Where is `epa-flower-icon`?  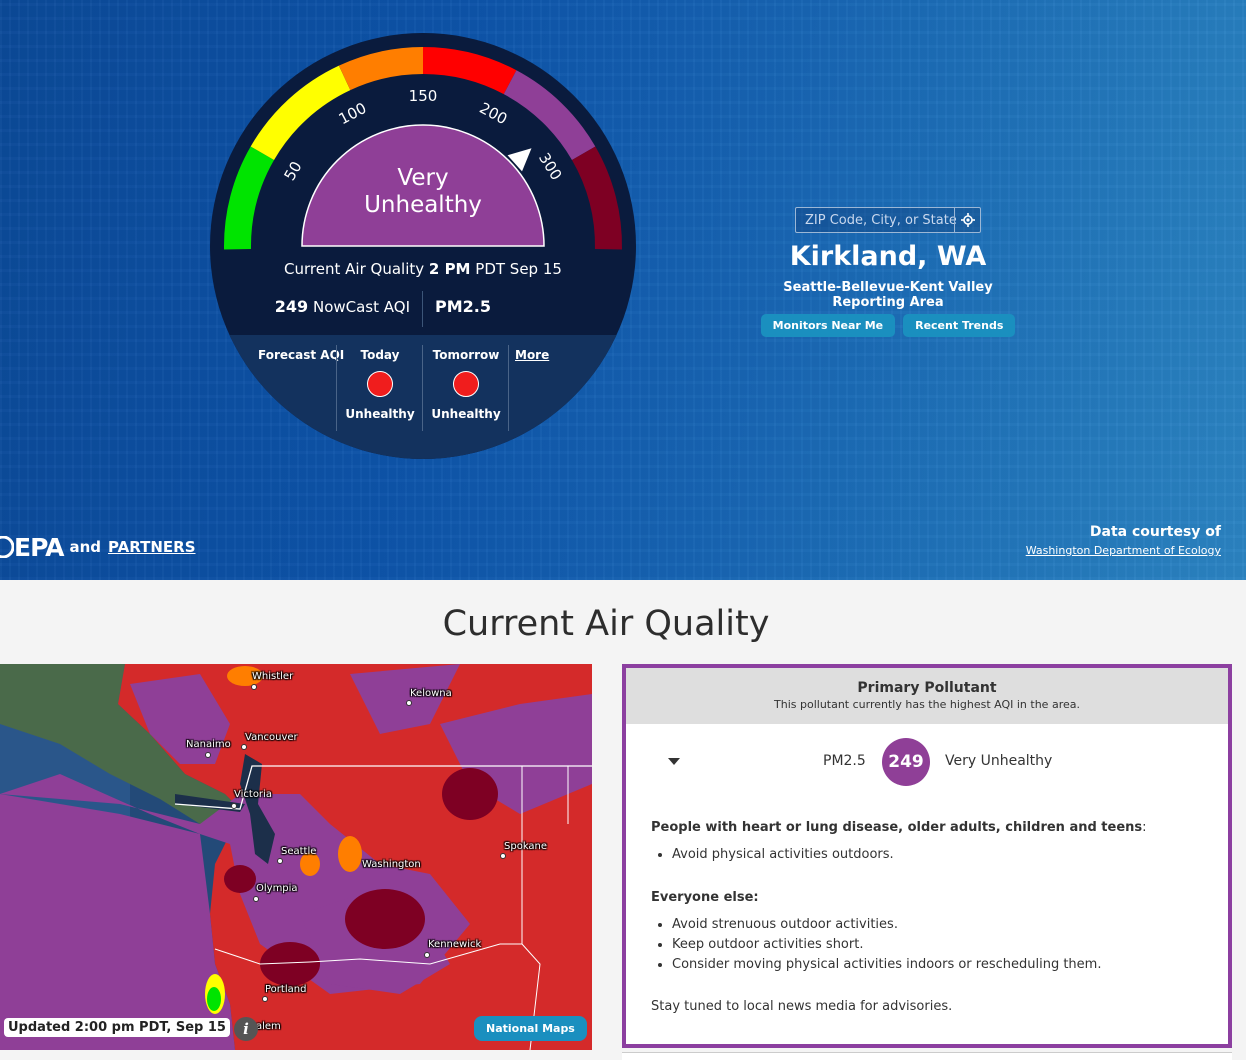 epa-flower-icon is located at coordinates (7, 547).